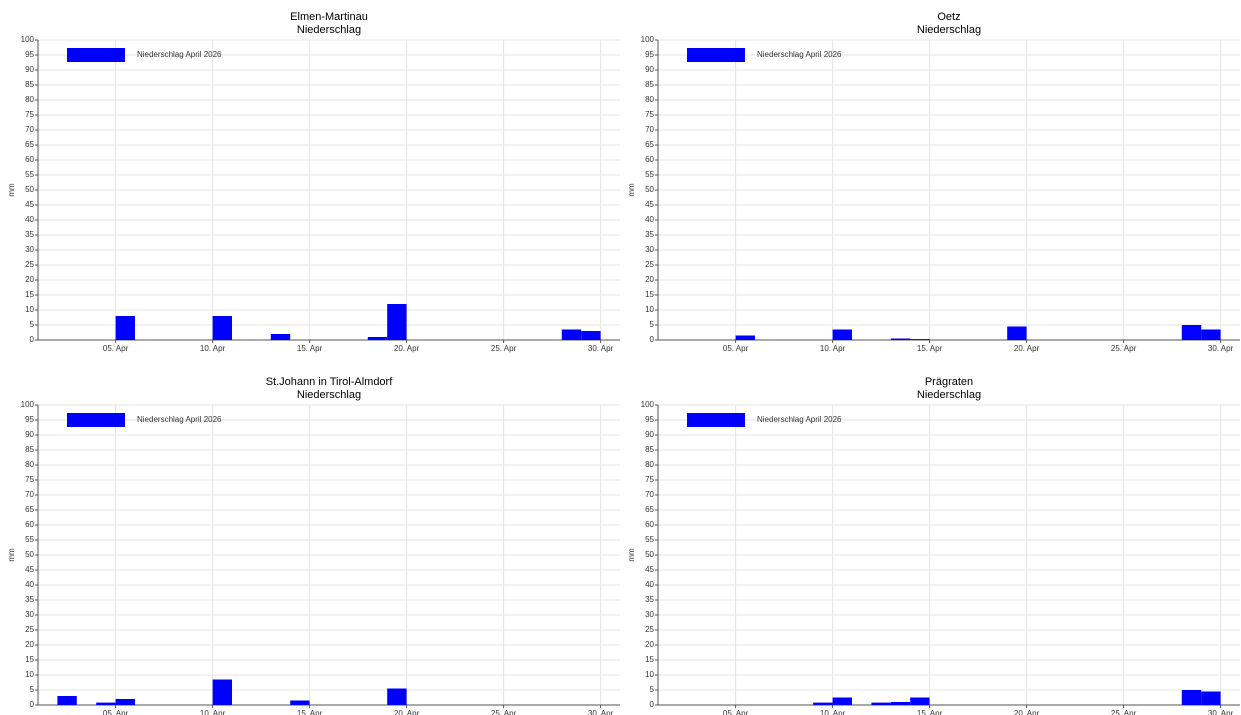  What do you see at coordinates (652, 324) in the screenshot?
I see `y-tick-label: 5` at bounding box center [652, 324].